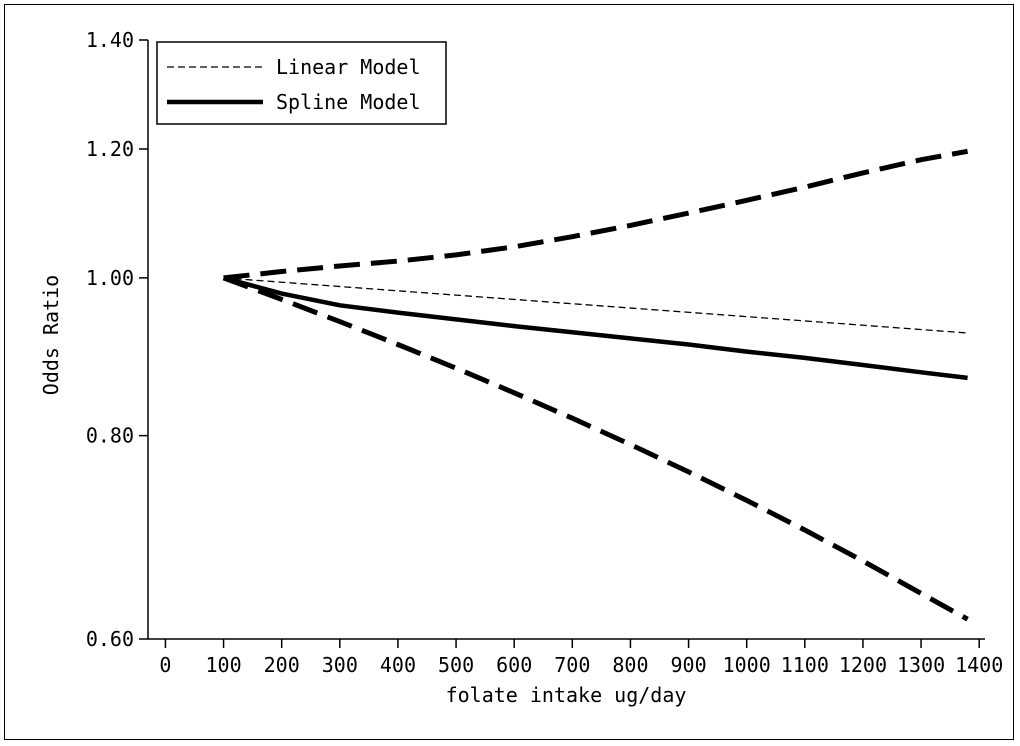  I want to click on legend-box, so click(301, 83).